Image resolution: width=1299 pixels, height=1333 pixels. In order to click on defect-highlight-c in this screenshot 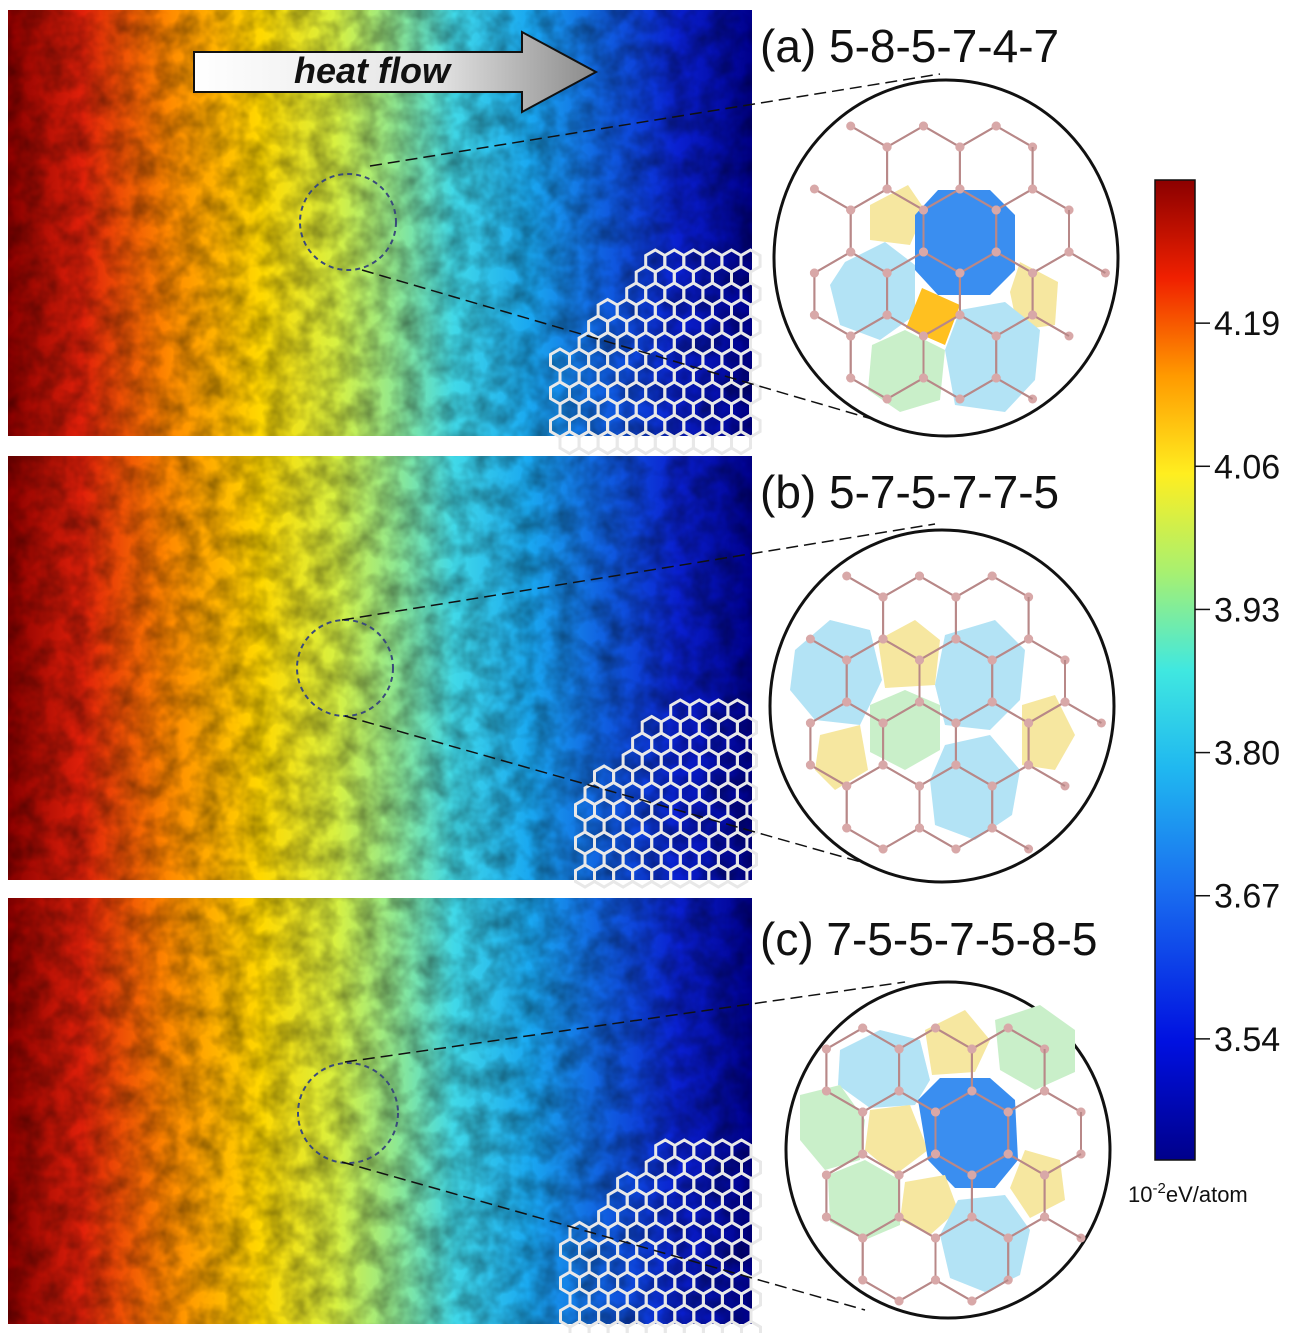, I will do `click(348, 1113)`.